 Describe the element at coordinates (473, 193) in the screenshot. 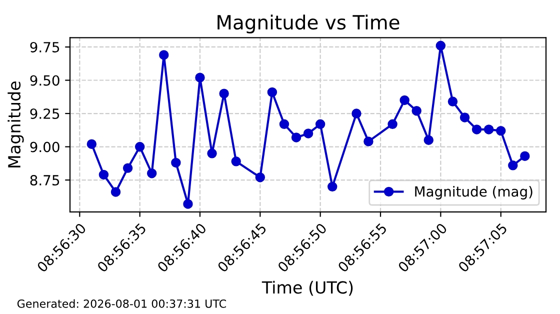

I see `legend-label: Magnitude (mag)` at that location.